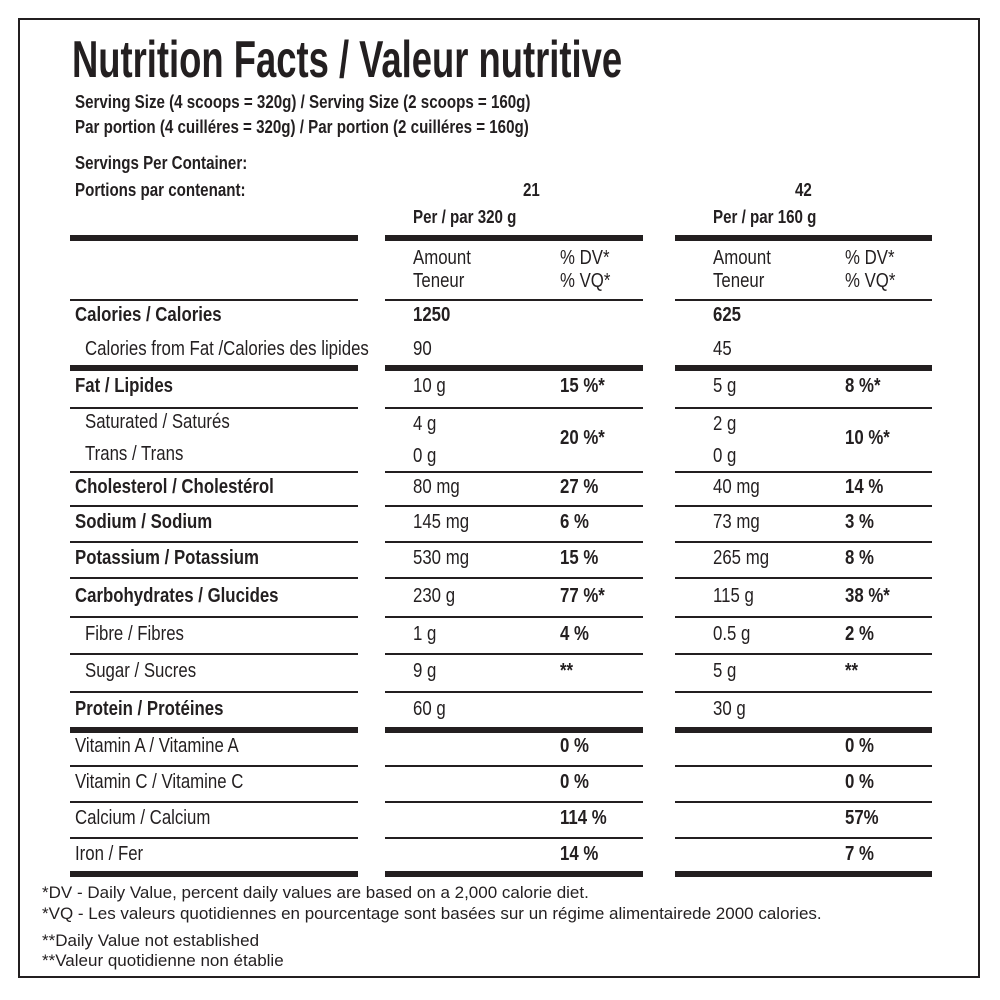 The height and width of the screenshot is (1000, 1000). I want to click on nutrient-label: Vitamin A / Vitamine A, so click(157, 746).